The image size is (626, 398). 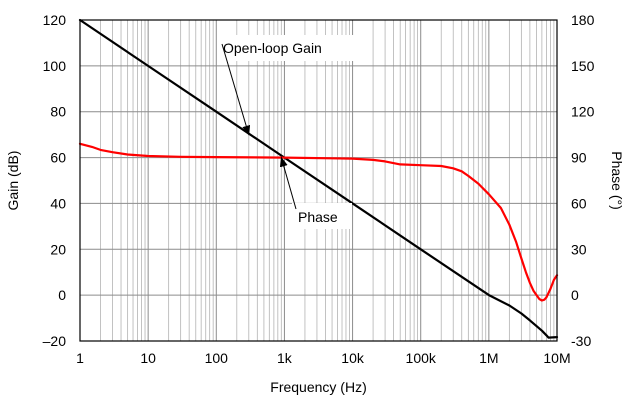 I want to click on y-left-tick-label: 80, so click(x=58, y=112).